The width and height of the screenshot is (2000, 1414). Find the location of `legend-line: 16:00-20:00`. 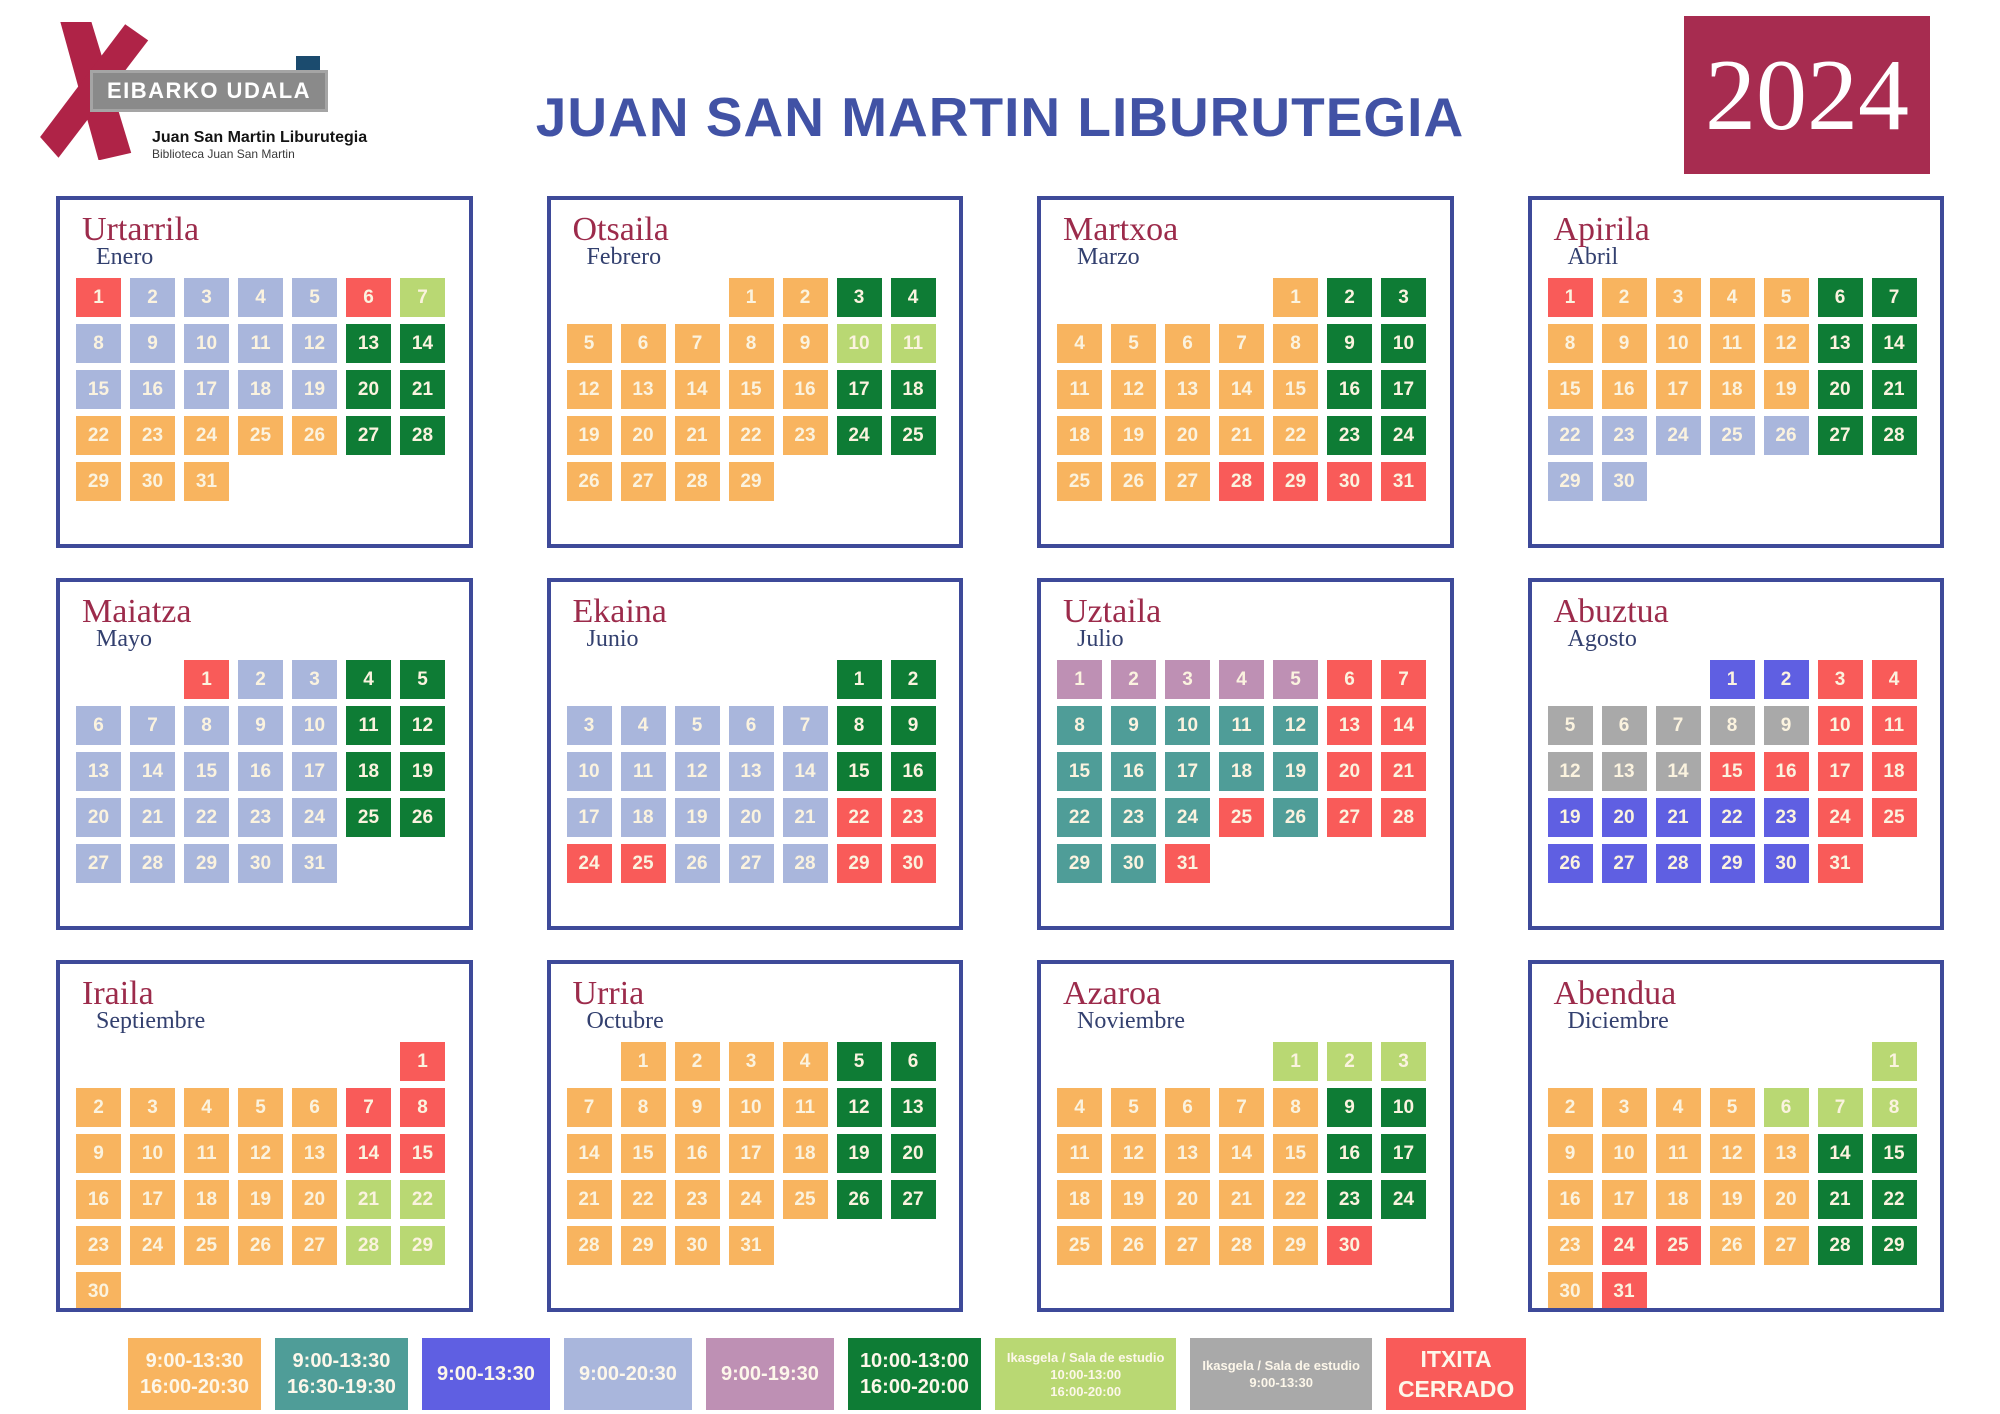

legend-line: 16:00-20:00 is located at coordinates (914, 1387).